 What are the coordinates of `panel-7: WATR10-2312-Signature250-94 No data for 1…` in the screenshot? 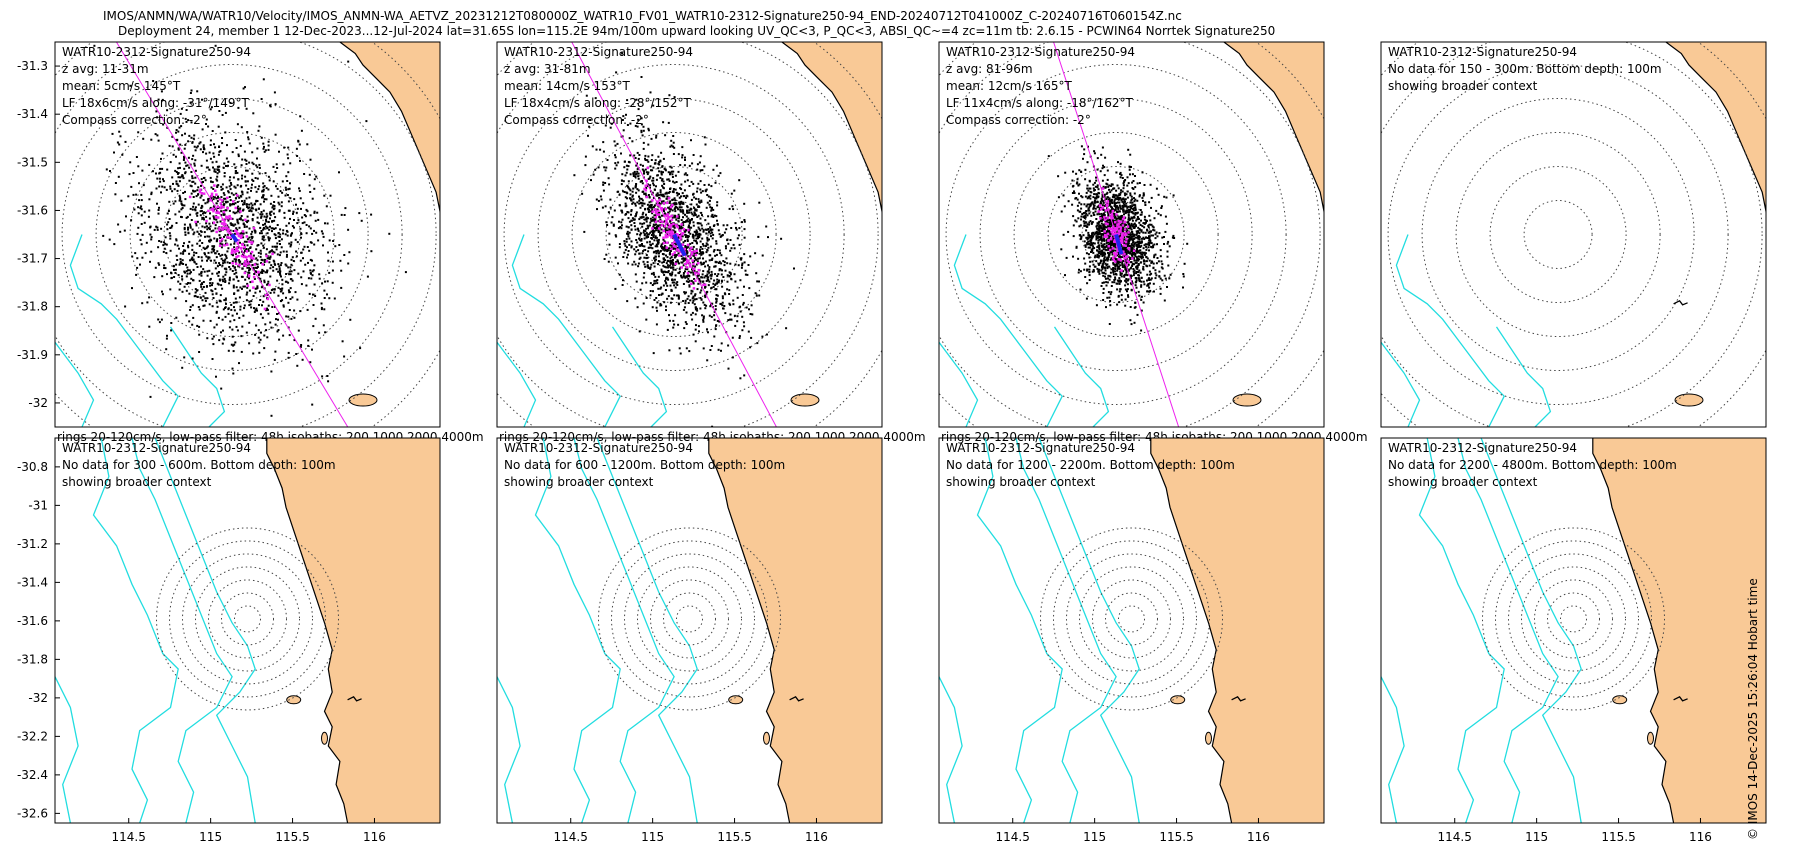 It's located at (1131, 640).